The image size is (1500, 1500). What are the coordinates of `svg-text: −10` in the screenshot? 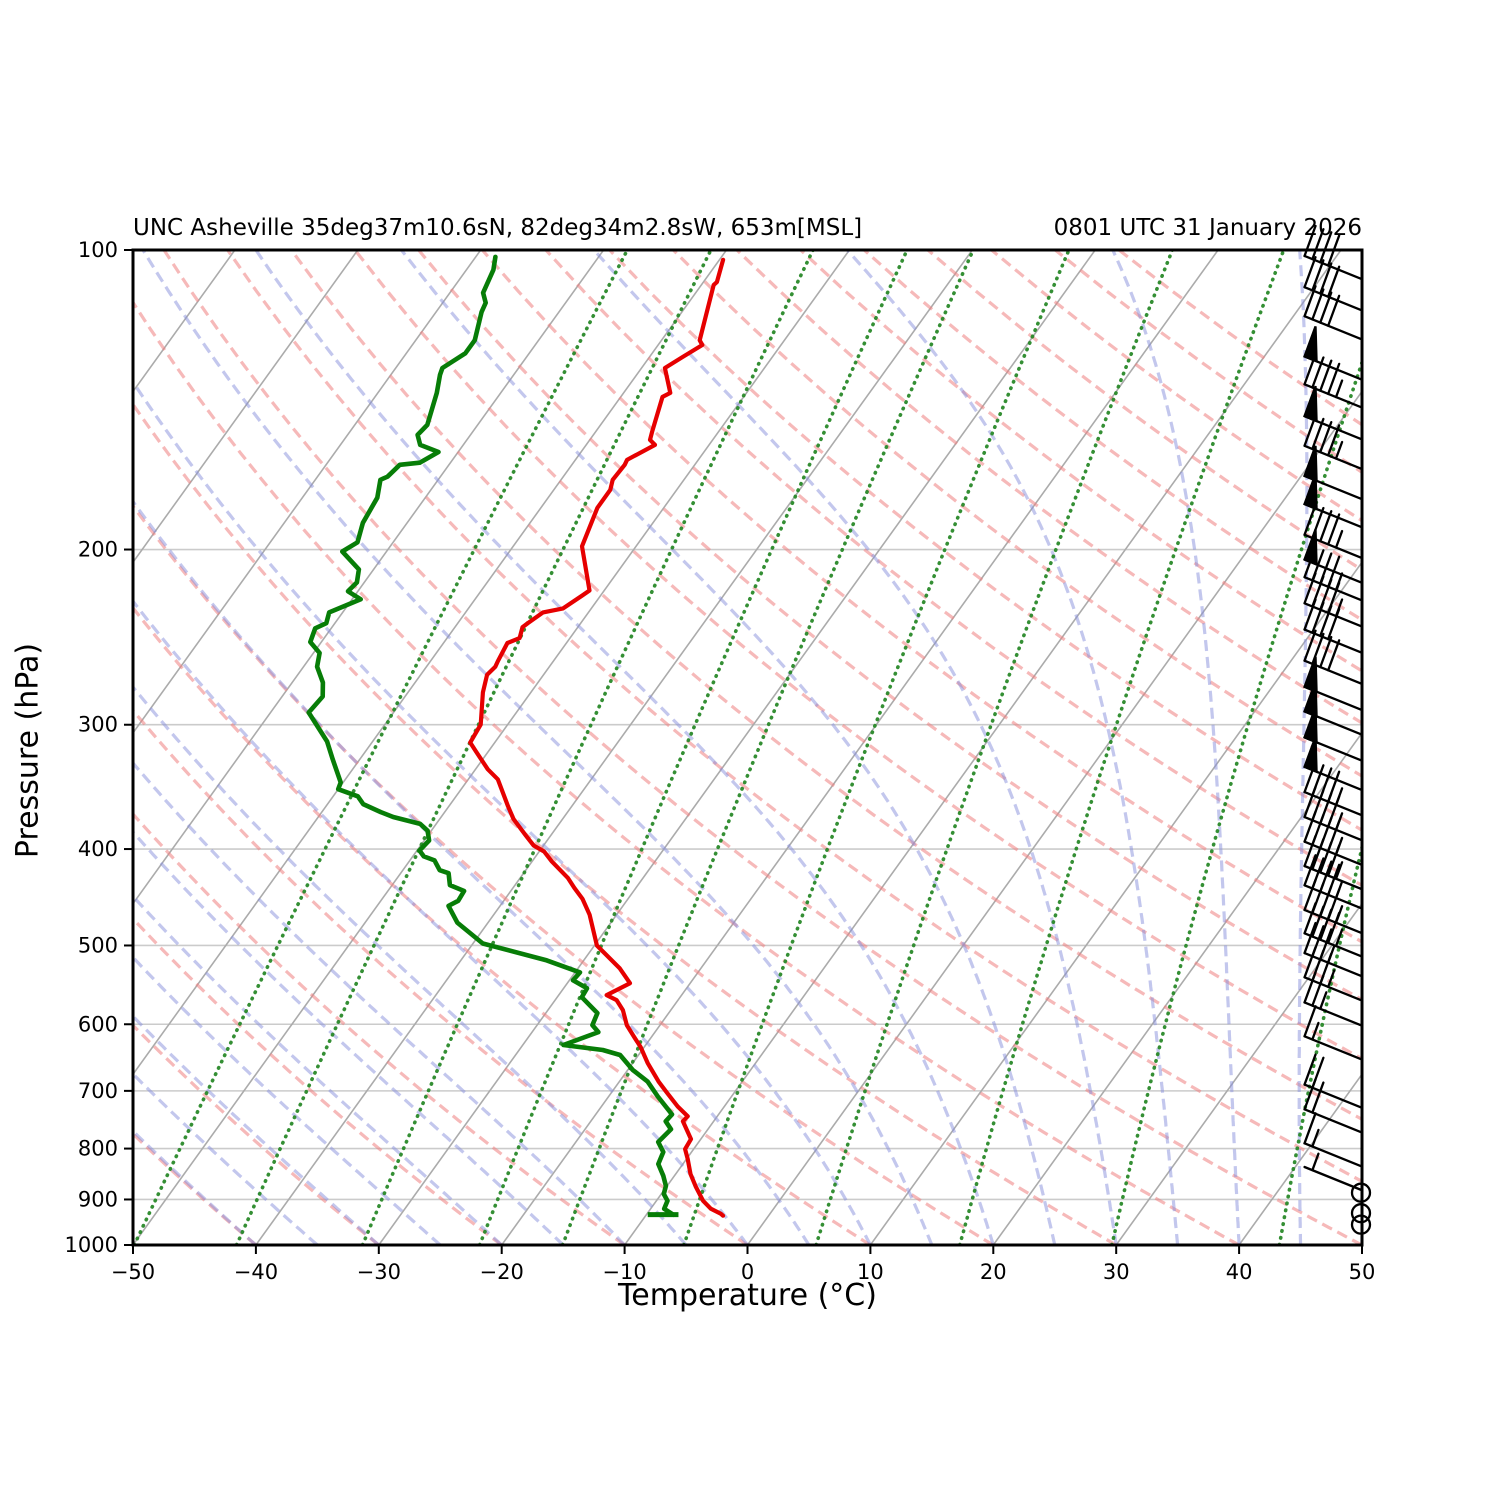 It's located at (624, 1272).